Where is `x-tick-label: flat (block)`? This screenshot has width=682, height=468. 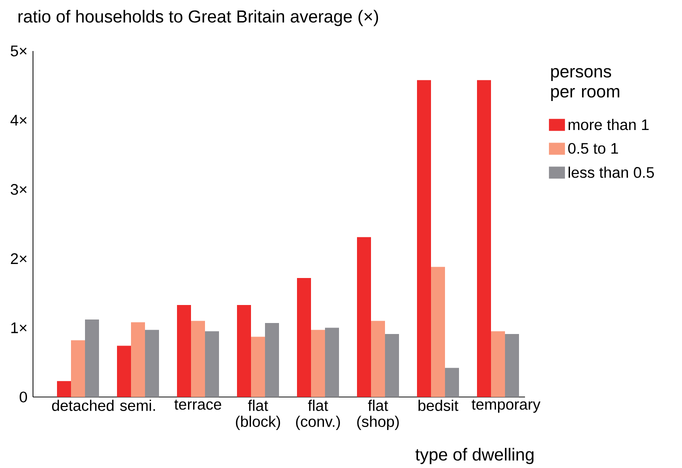 x-tick-label: flat (block) is located at coordinates (258, 415).